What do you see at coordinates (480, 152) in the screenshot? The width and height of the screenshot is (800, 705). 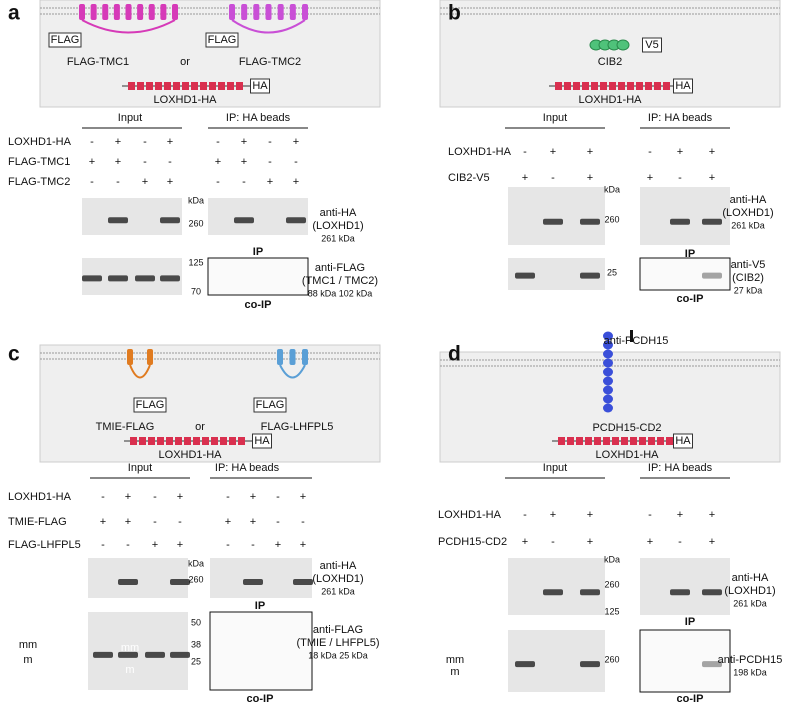 I see `row-label: LOXHD1-HA` at bounding box center [480, 152].